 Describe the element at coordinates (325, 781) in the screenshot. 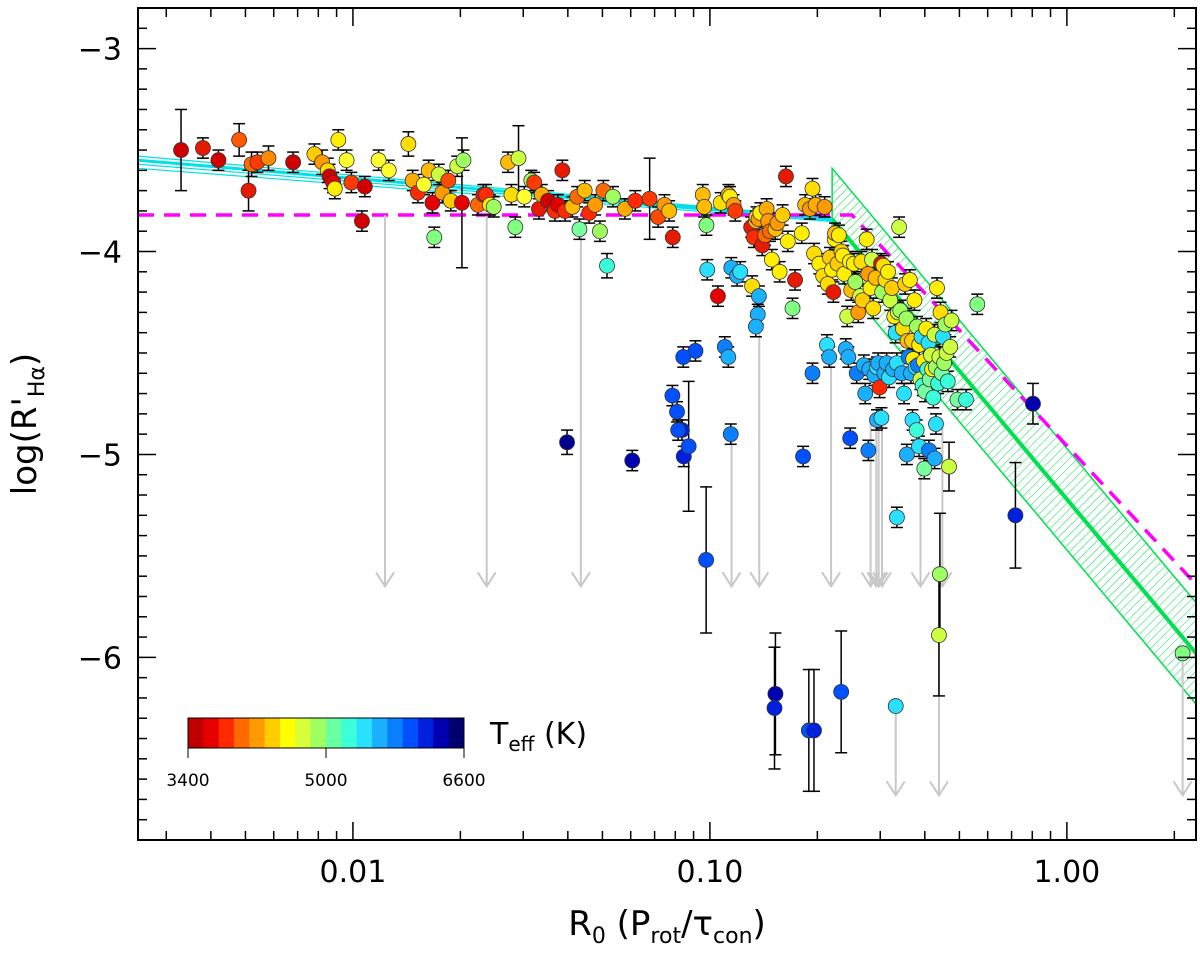

I see `colorbar-label: 5000` at that location.